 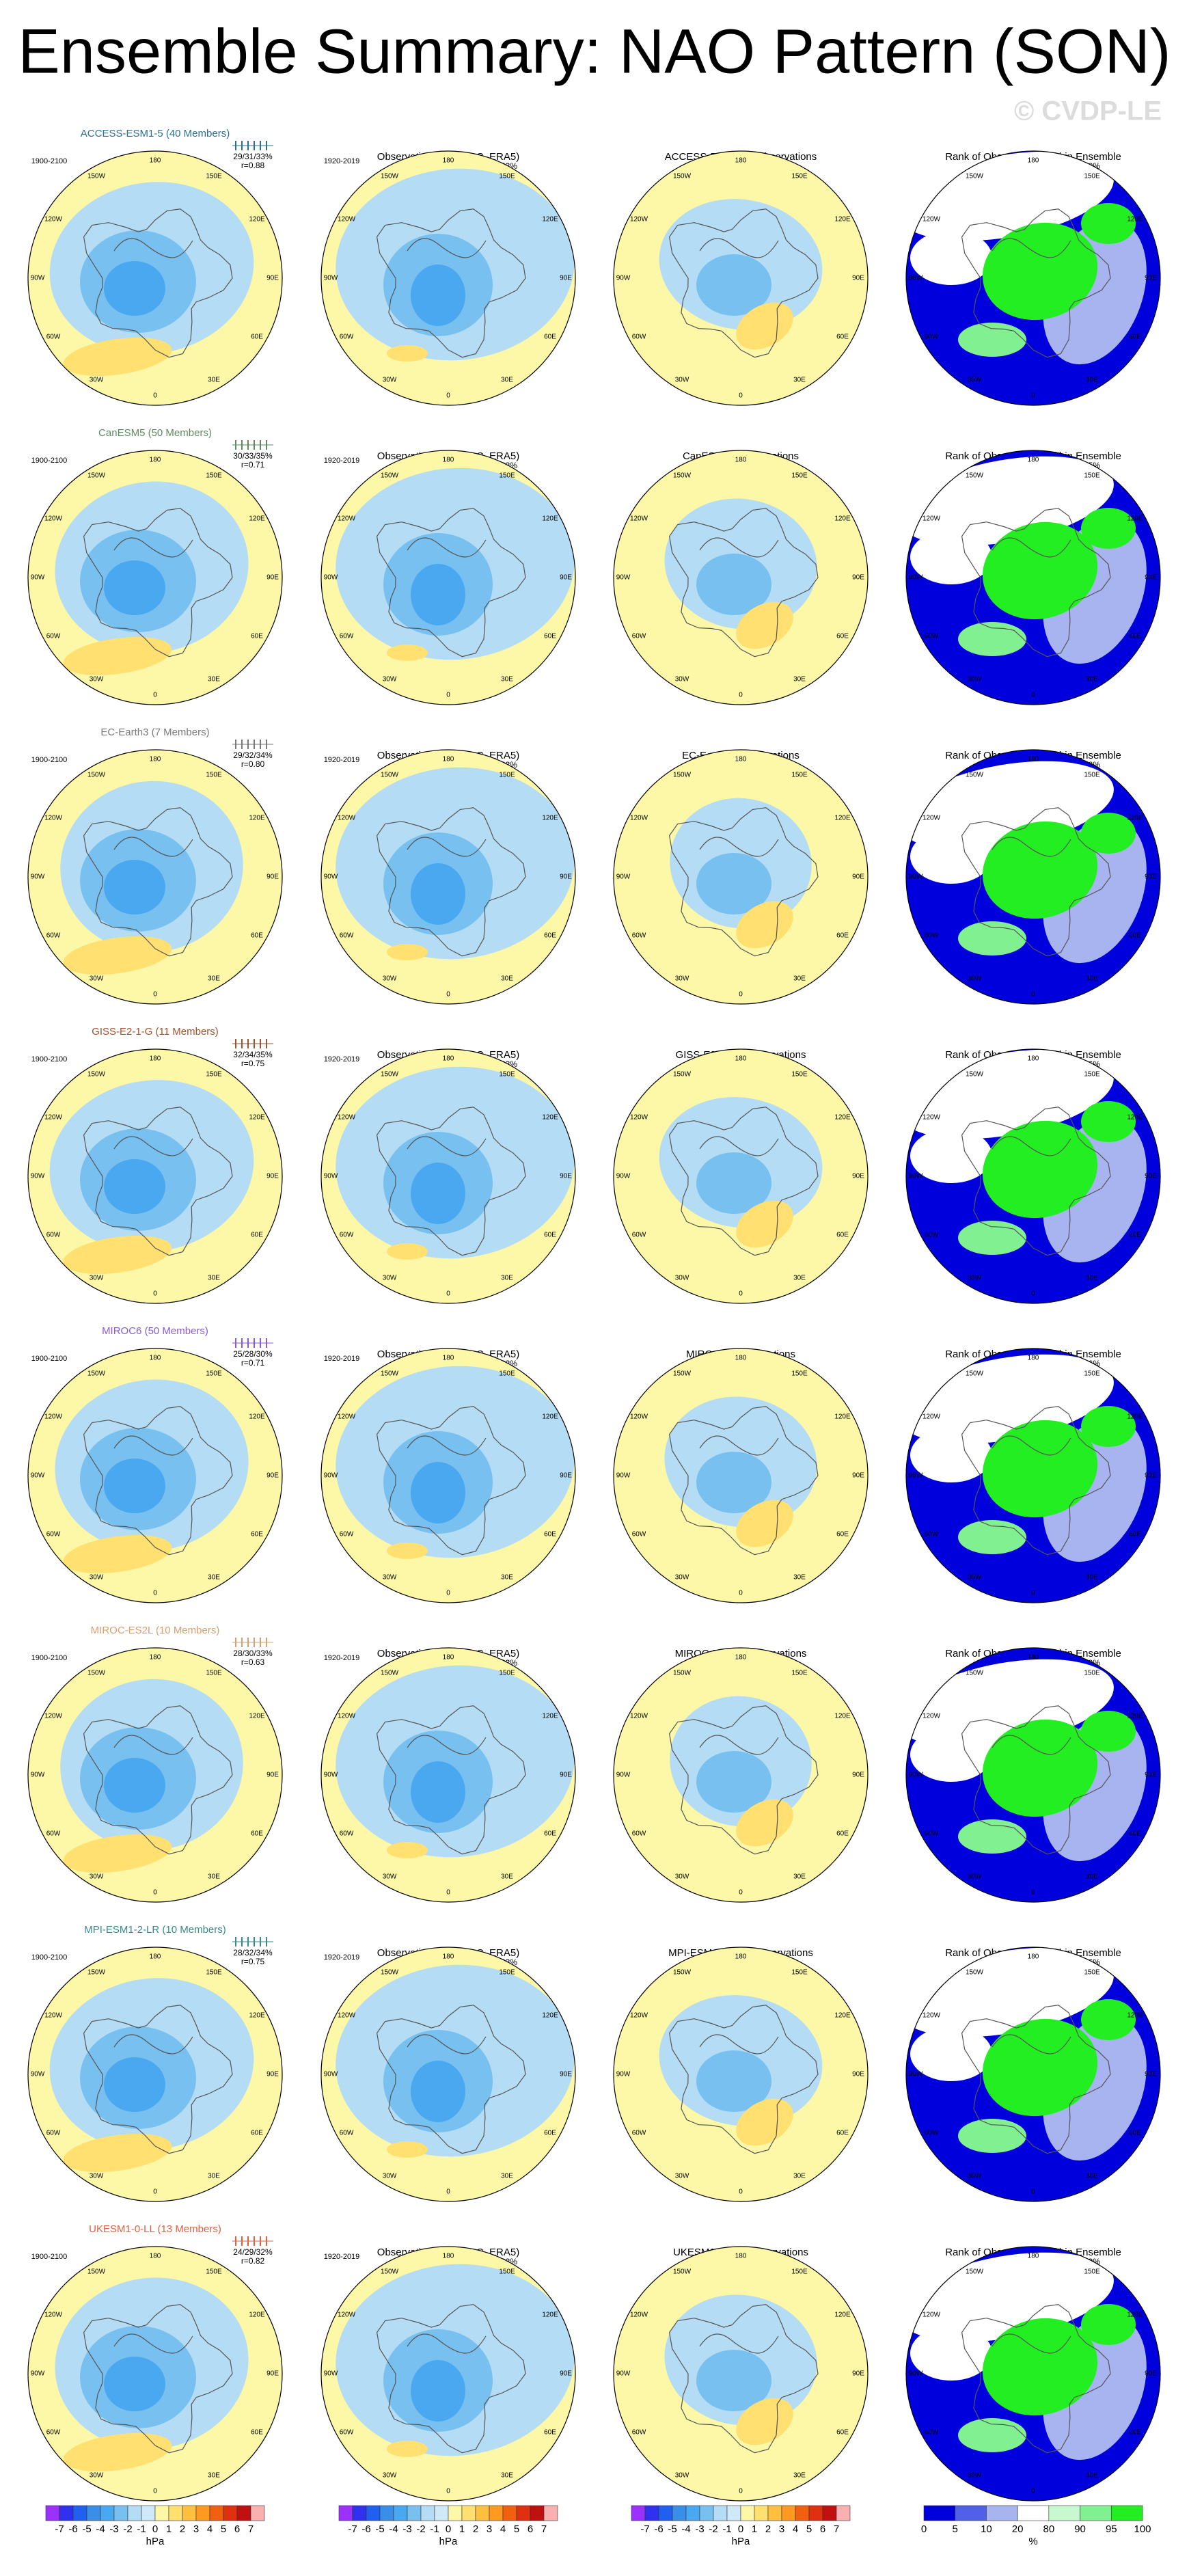 What do you see at coordinates (1111, 2529) in the screenshot?
I see `colorbar-label: 95` at bounding box center [1111, 2529].